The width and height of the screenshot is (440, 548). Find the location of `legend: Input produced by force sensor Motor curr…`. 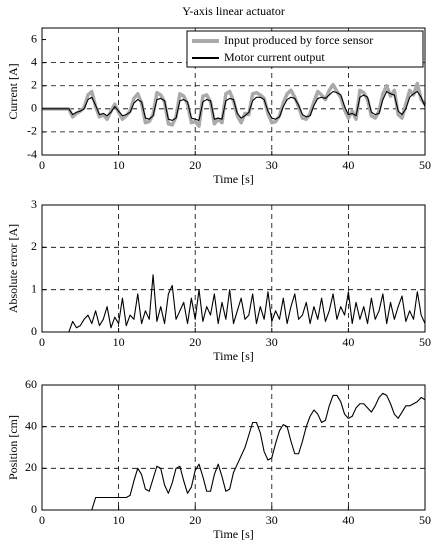

legend: Input produced by force sensor Motor curr… is located at coordinates (305, 49).